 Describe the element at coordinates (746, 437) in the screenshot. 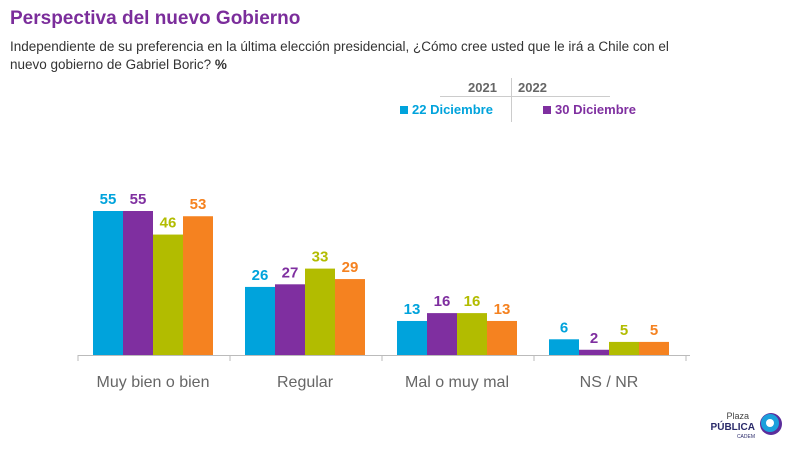

I see `svg-text: CADEM` at that location.